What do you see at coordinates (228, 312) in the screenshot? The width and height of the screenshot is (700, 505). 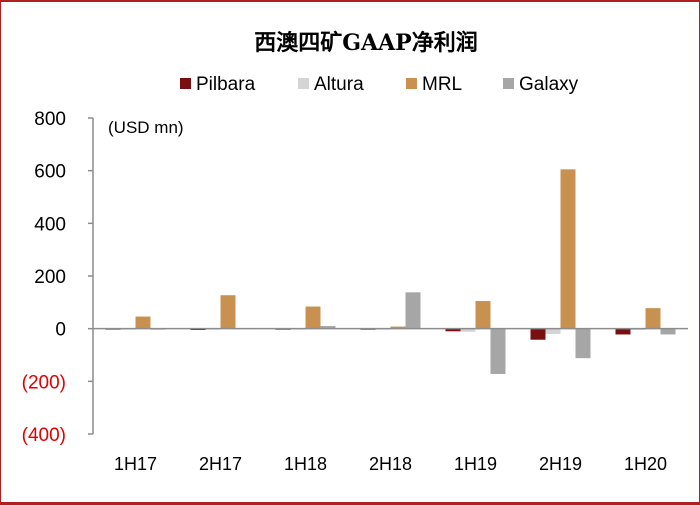 I see `bar-mrl-2h17` at bounding box center [228, 312].